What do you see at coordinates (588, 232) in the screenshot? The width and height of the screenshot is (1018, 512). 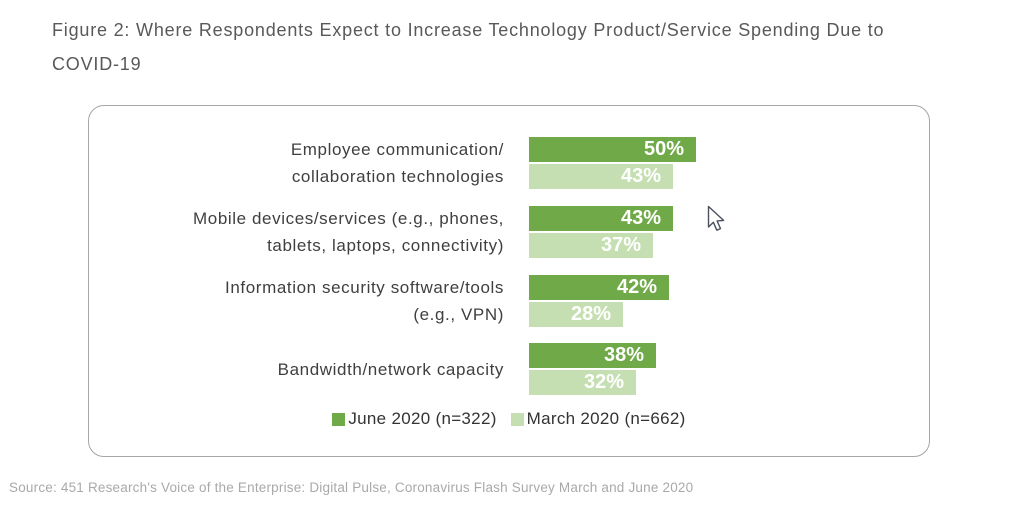 I see `bar-group: 43% 37%` at bounding box center [588, 232].